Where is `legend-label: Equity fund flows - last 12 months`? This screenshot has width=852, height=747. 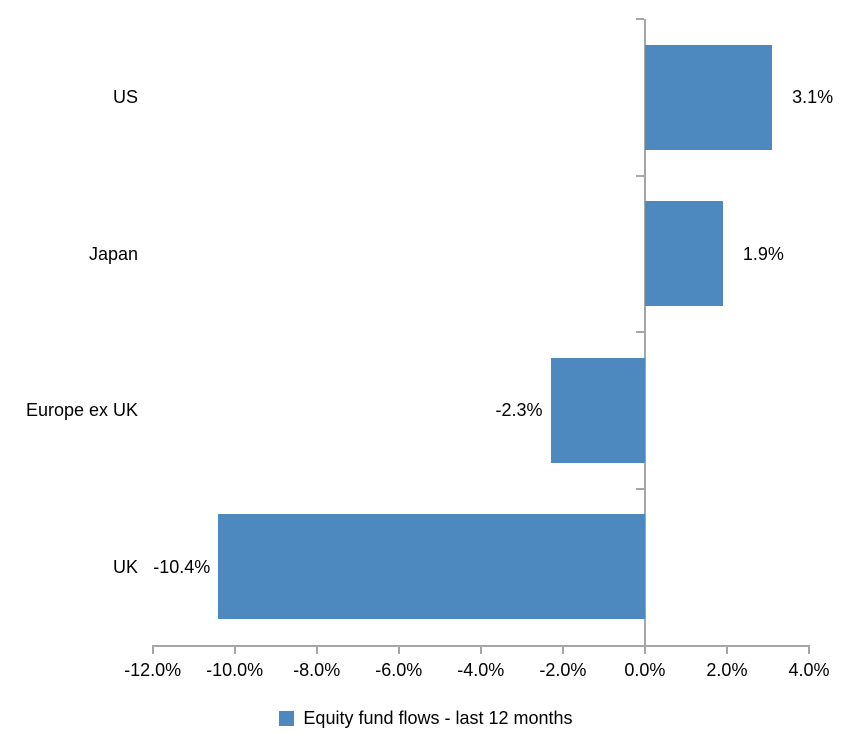 legend-label: Equity fund flows - last 12 months is located at coordinates (438, 717).